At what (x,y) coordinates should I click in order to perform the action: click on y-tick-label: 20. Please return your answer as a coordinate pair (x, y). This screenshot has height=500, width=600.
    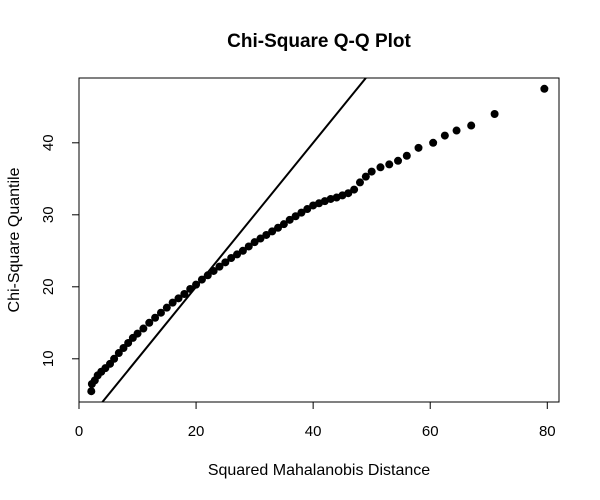
    Looking at the image, I should click on (48, 286).